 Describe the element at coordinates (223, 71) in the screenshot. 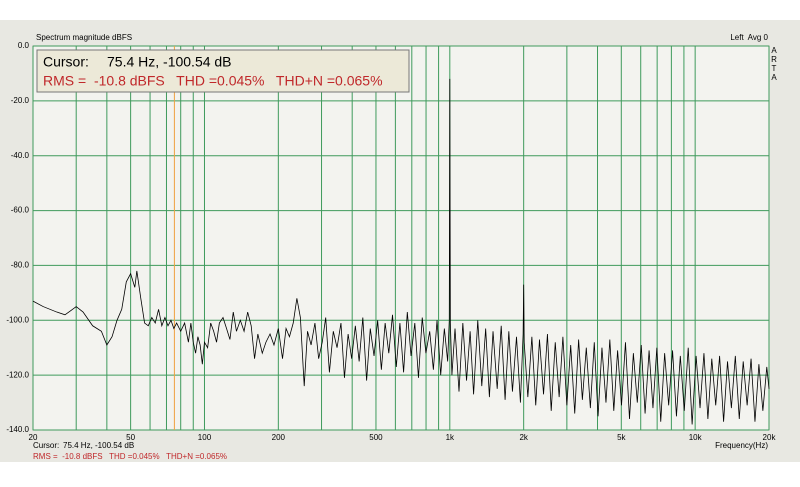

I see `info-box` at that location.